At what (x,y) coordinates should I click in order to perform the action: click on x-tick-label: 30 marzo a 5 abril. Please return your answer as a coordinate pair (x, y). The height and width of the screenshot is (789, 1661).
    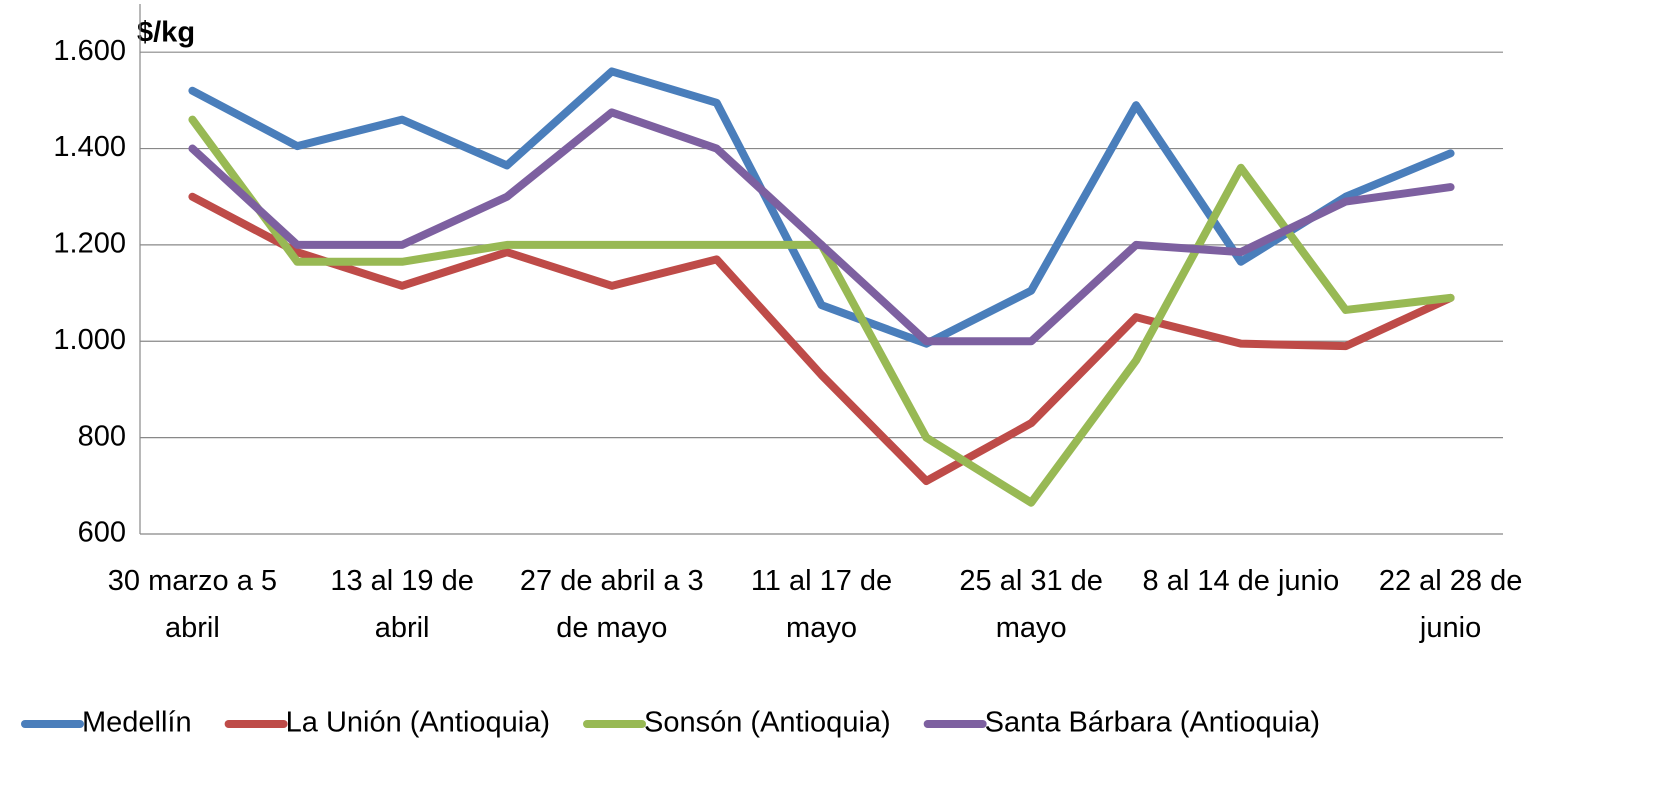
    Looking at the image, I should click on (192, 604).